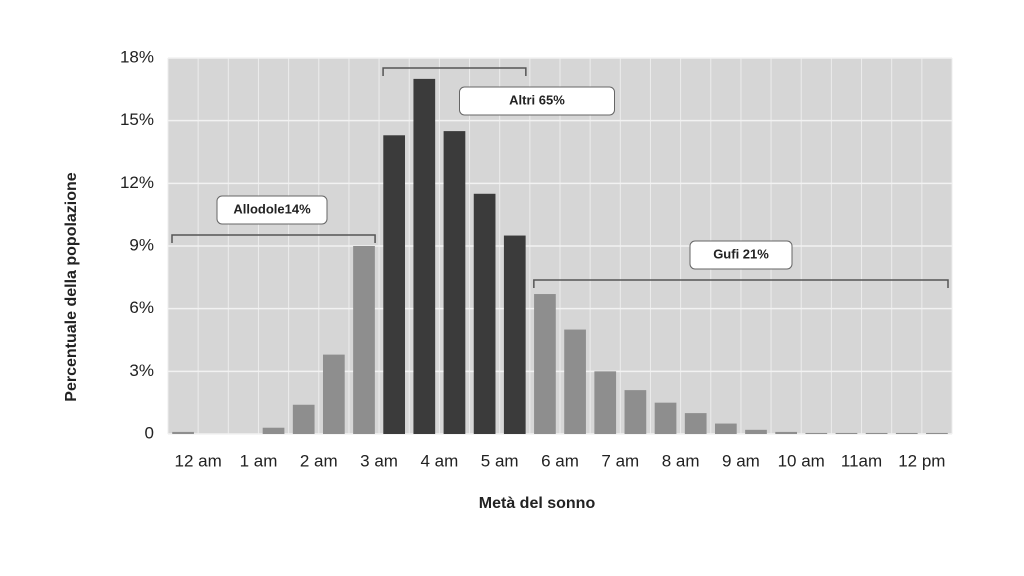  What do you see at coordinates (921, 460) in the screenshot?
I see `x-tick-label: 12 pm` at bounding box center [921, 460].